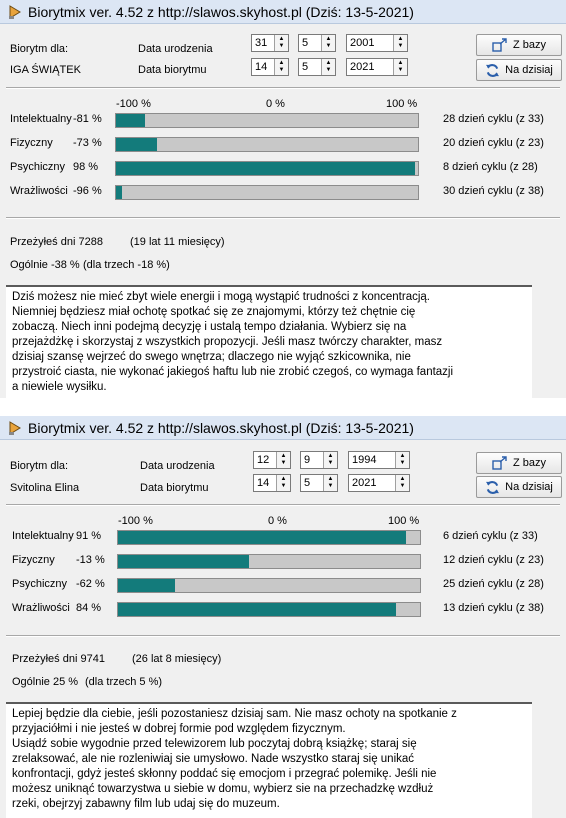  Describe the element at coordinates (87, 119) in the screenshot. I see `cycle-percent-intellectual: -81 %` at that location.